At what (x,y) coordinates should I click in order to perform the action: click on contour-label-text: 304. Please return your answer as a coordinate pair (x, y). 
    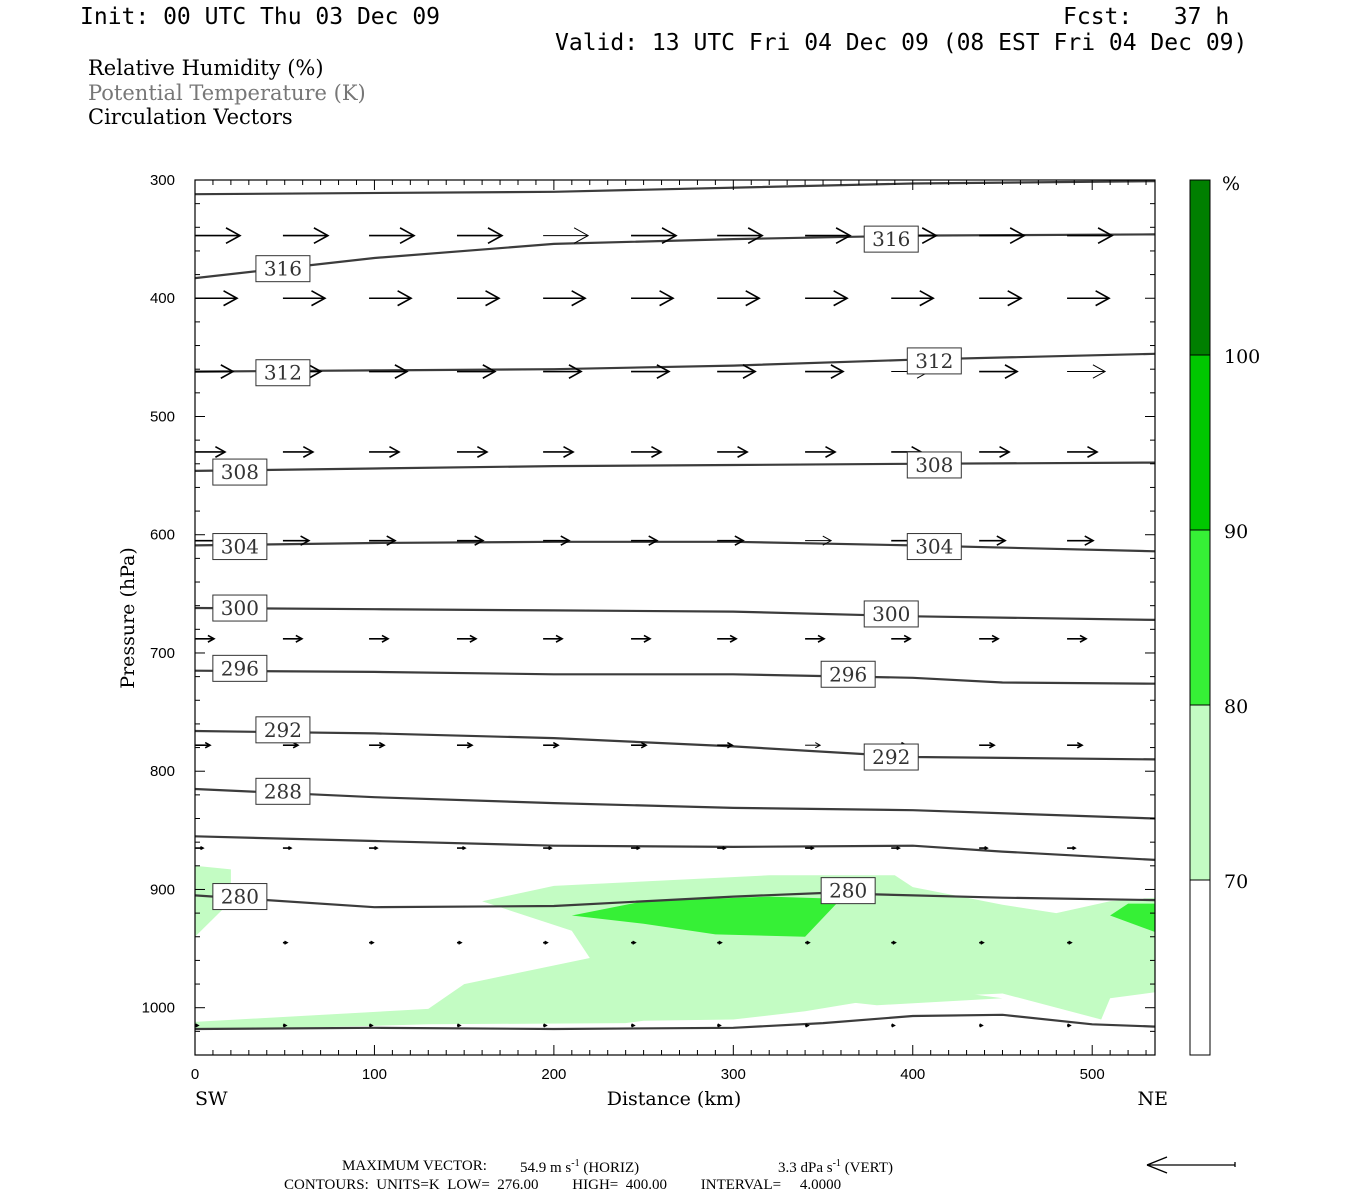
    Looking at the image, I should click on (240, 547).